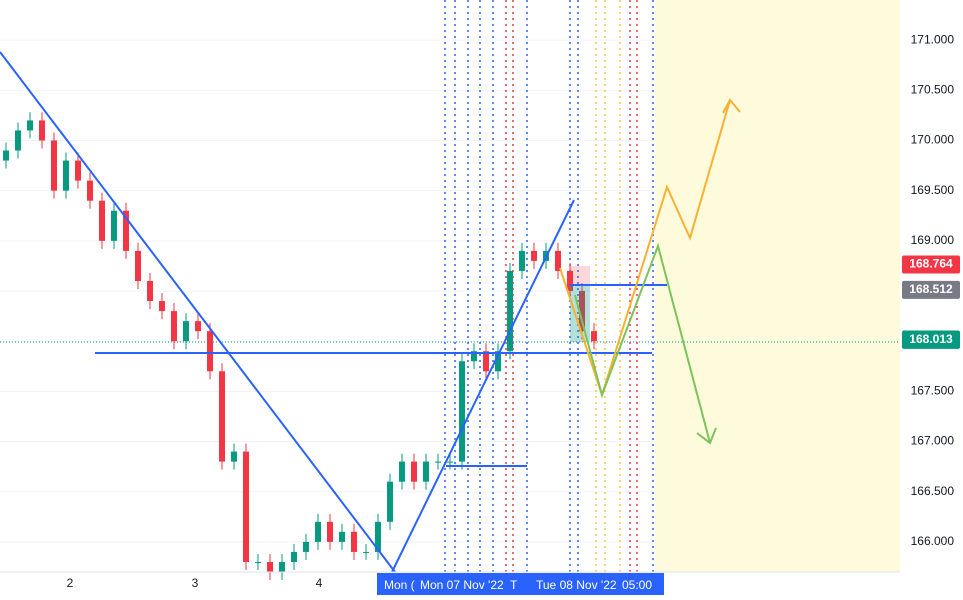 The height and width of the screenshot is (600, 963). I want to click on y-tick-label: 166.000, so click(933, 541).